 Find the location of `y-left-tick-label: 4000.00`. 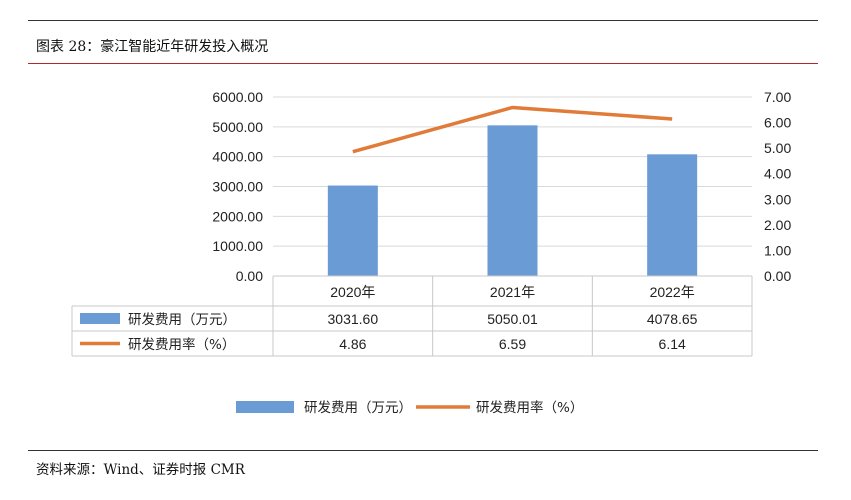

y-left-tick-label: 4000.00 is located at coordinates (237, 157).